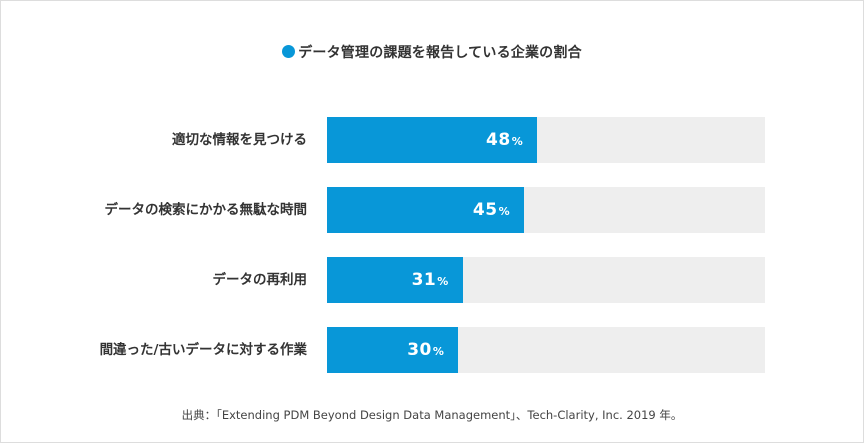 Image resolution: width=864 pixels, height=443 pixels. Describe the element at coordinates (505, 140) in the screenshot. I see `bar-value: 48%` at that location.